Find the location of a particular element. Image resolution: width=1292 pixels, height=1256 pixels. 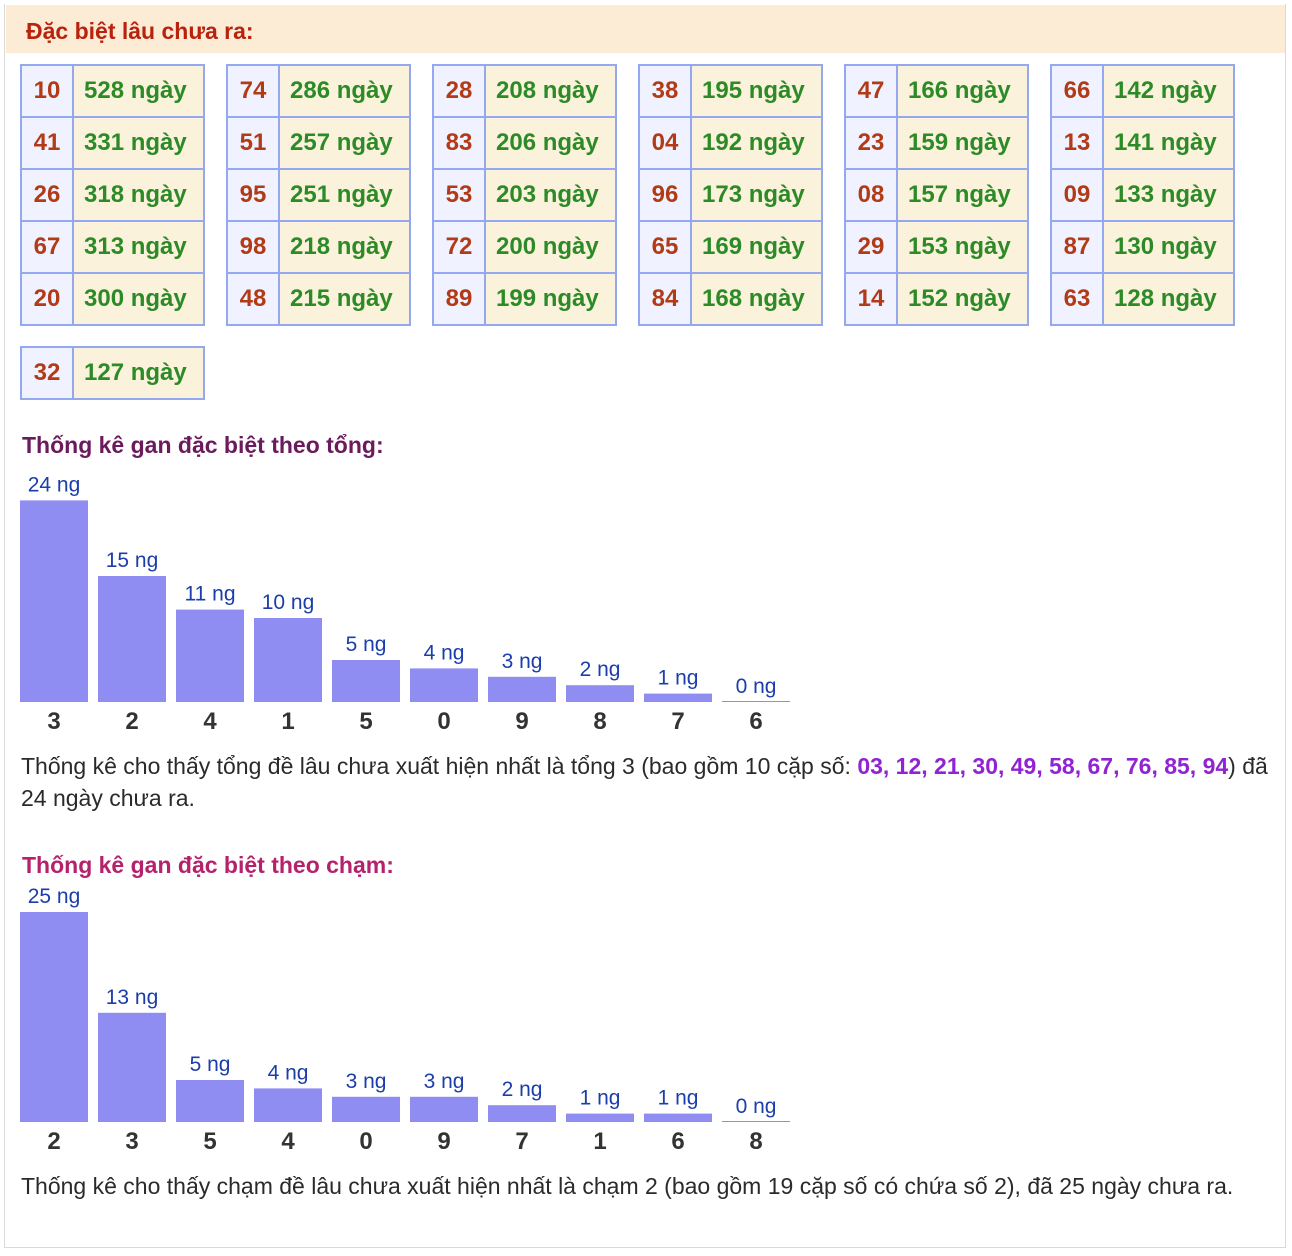

gan-number: 20 is located at coordinates (47, 299).